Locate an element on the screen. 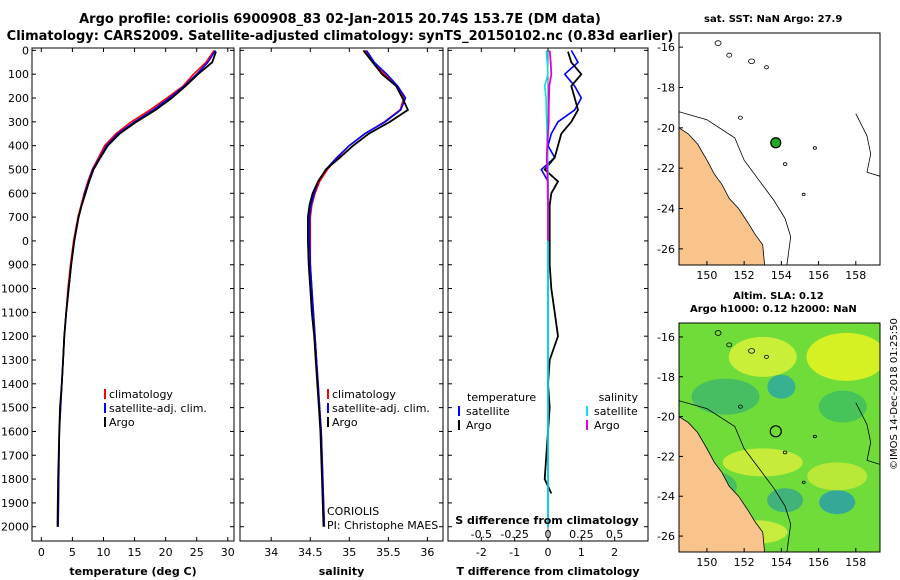  depth-tick-label: 1600 is located at coordinates (15, 431).